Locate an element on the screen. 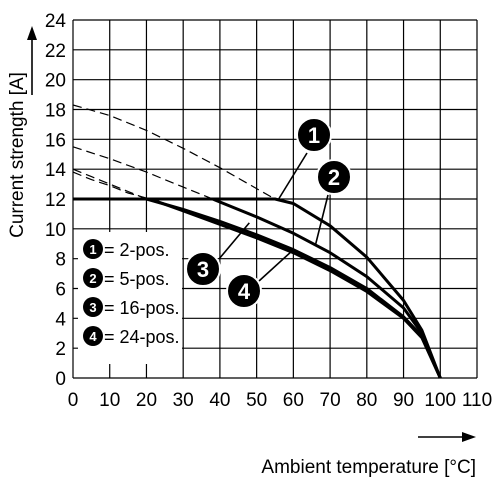 This screenshot has height=500, width=500. x-tick-label: 0 is located at coordinates (73, 400).